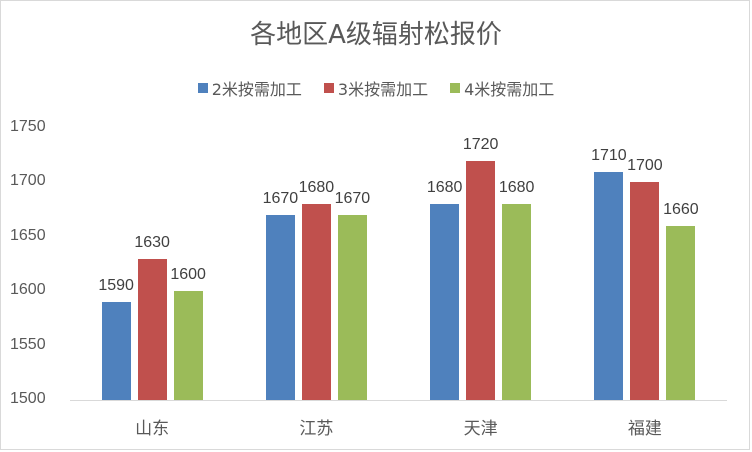  What do you see at coordinates (152, 242) in the screenshot?
I see `data-label: 1630` at bounding box center [152, 242].